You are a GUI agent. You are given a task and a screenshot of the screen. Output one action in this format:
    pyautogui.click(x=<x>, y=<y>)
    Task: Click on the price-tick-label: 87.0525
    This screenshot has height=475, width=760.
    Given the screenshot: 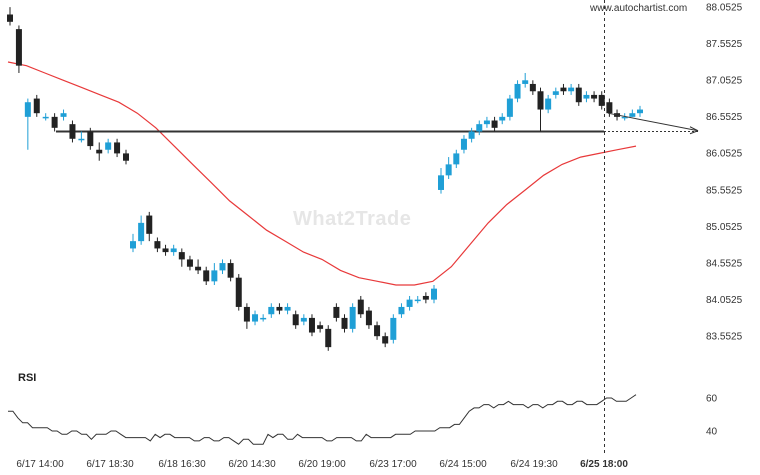 What is the action you would take?
    pyautogui.click(x=724, y=81)
    